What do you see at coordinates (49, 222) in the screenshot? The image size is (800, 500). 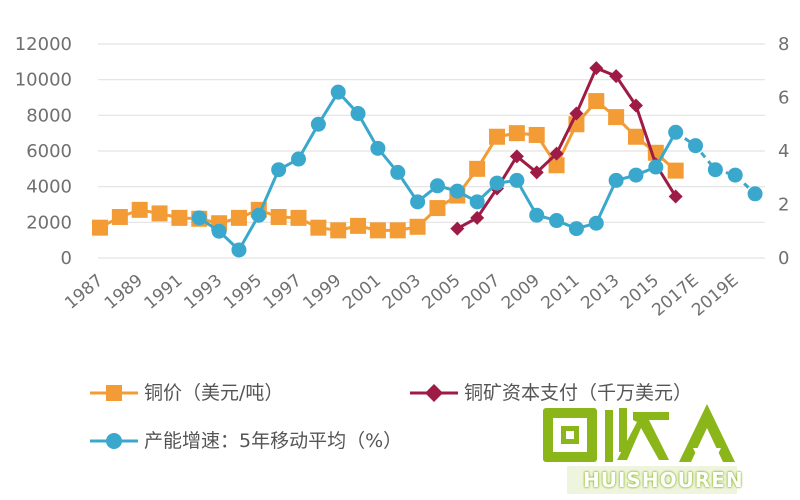 I see `y-left-tick-label: 2000` at bounding box center [49, 222].